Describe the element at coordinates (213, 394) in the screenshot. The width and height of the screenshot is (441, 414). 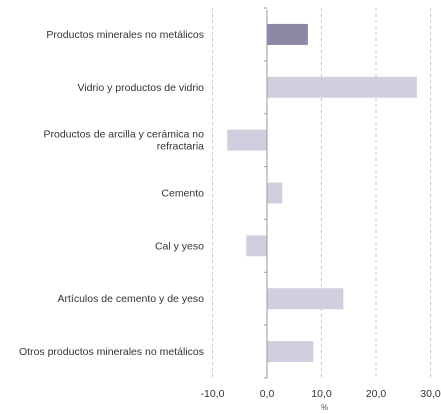
I see `x-tick-label: -10,0` at that location.